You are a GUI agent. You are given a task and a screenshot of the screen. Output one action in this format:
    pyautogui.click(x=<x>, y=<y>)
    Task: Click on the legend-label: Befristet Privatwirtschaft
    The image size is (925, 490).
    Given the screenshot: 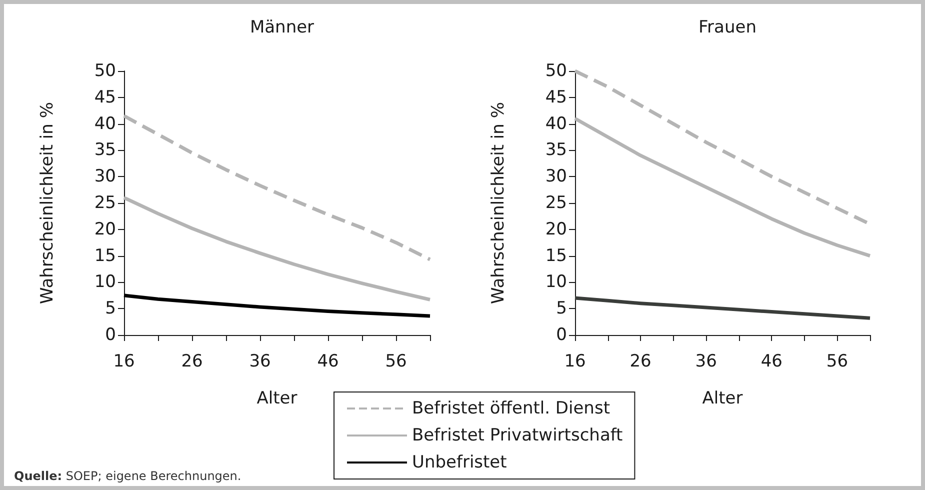 What is the action you would take?
    pyautogui.click(x=518, y=436)
    